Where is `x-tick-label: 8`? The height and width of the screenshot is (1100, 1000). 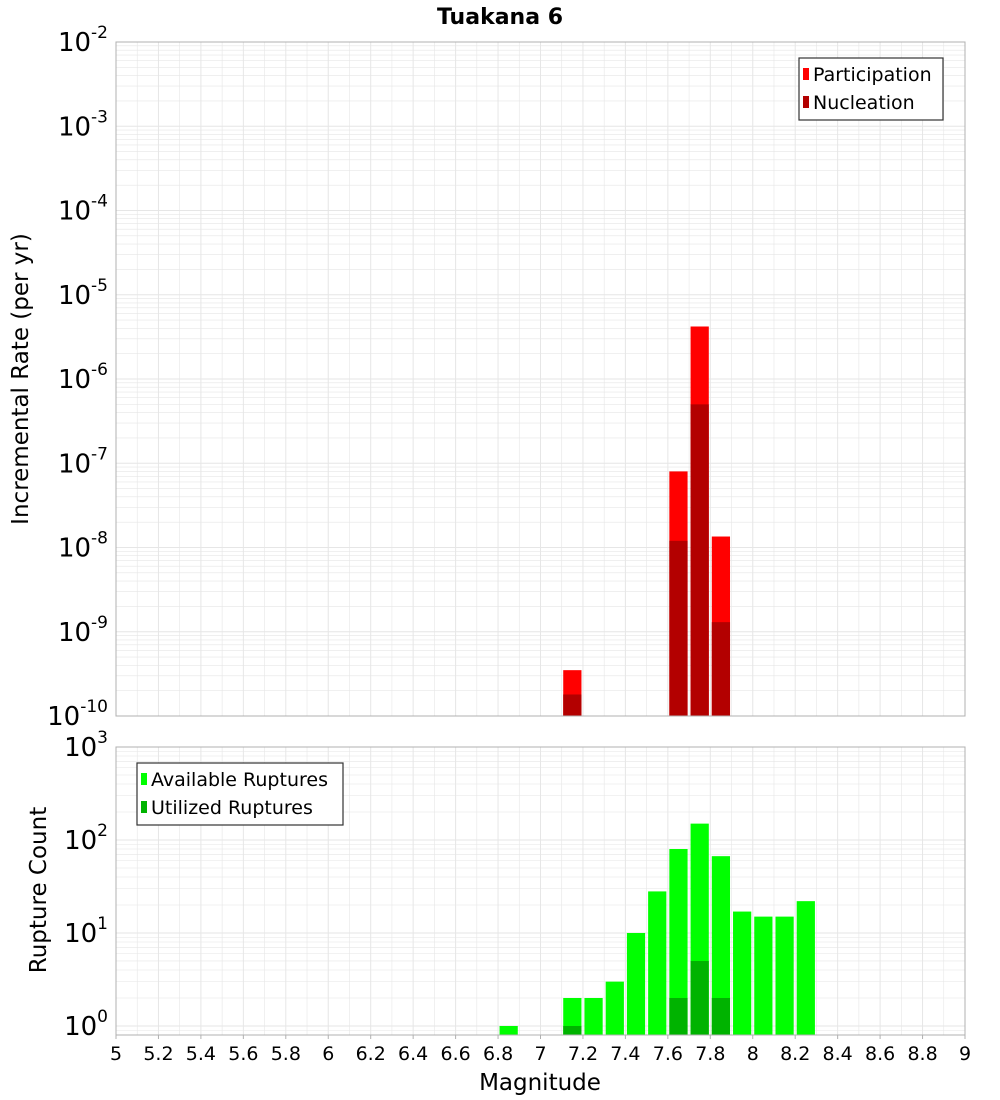
x-tick-label: 8 is located at coordinates (753, 1054).